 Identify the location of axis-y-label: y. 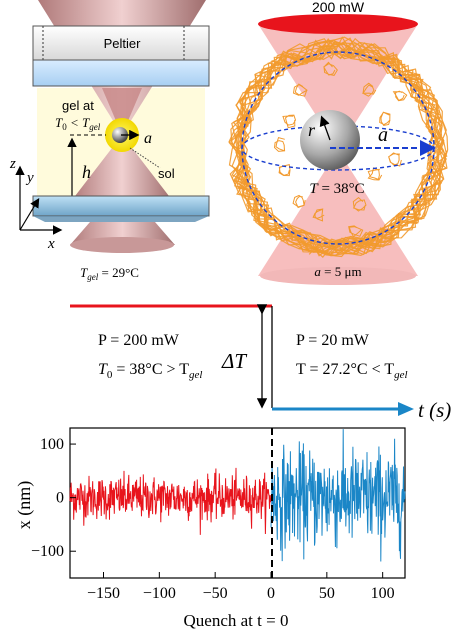
(29, 178).